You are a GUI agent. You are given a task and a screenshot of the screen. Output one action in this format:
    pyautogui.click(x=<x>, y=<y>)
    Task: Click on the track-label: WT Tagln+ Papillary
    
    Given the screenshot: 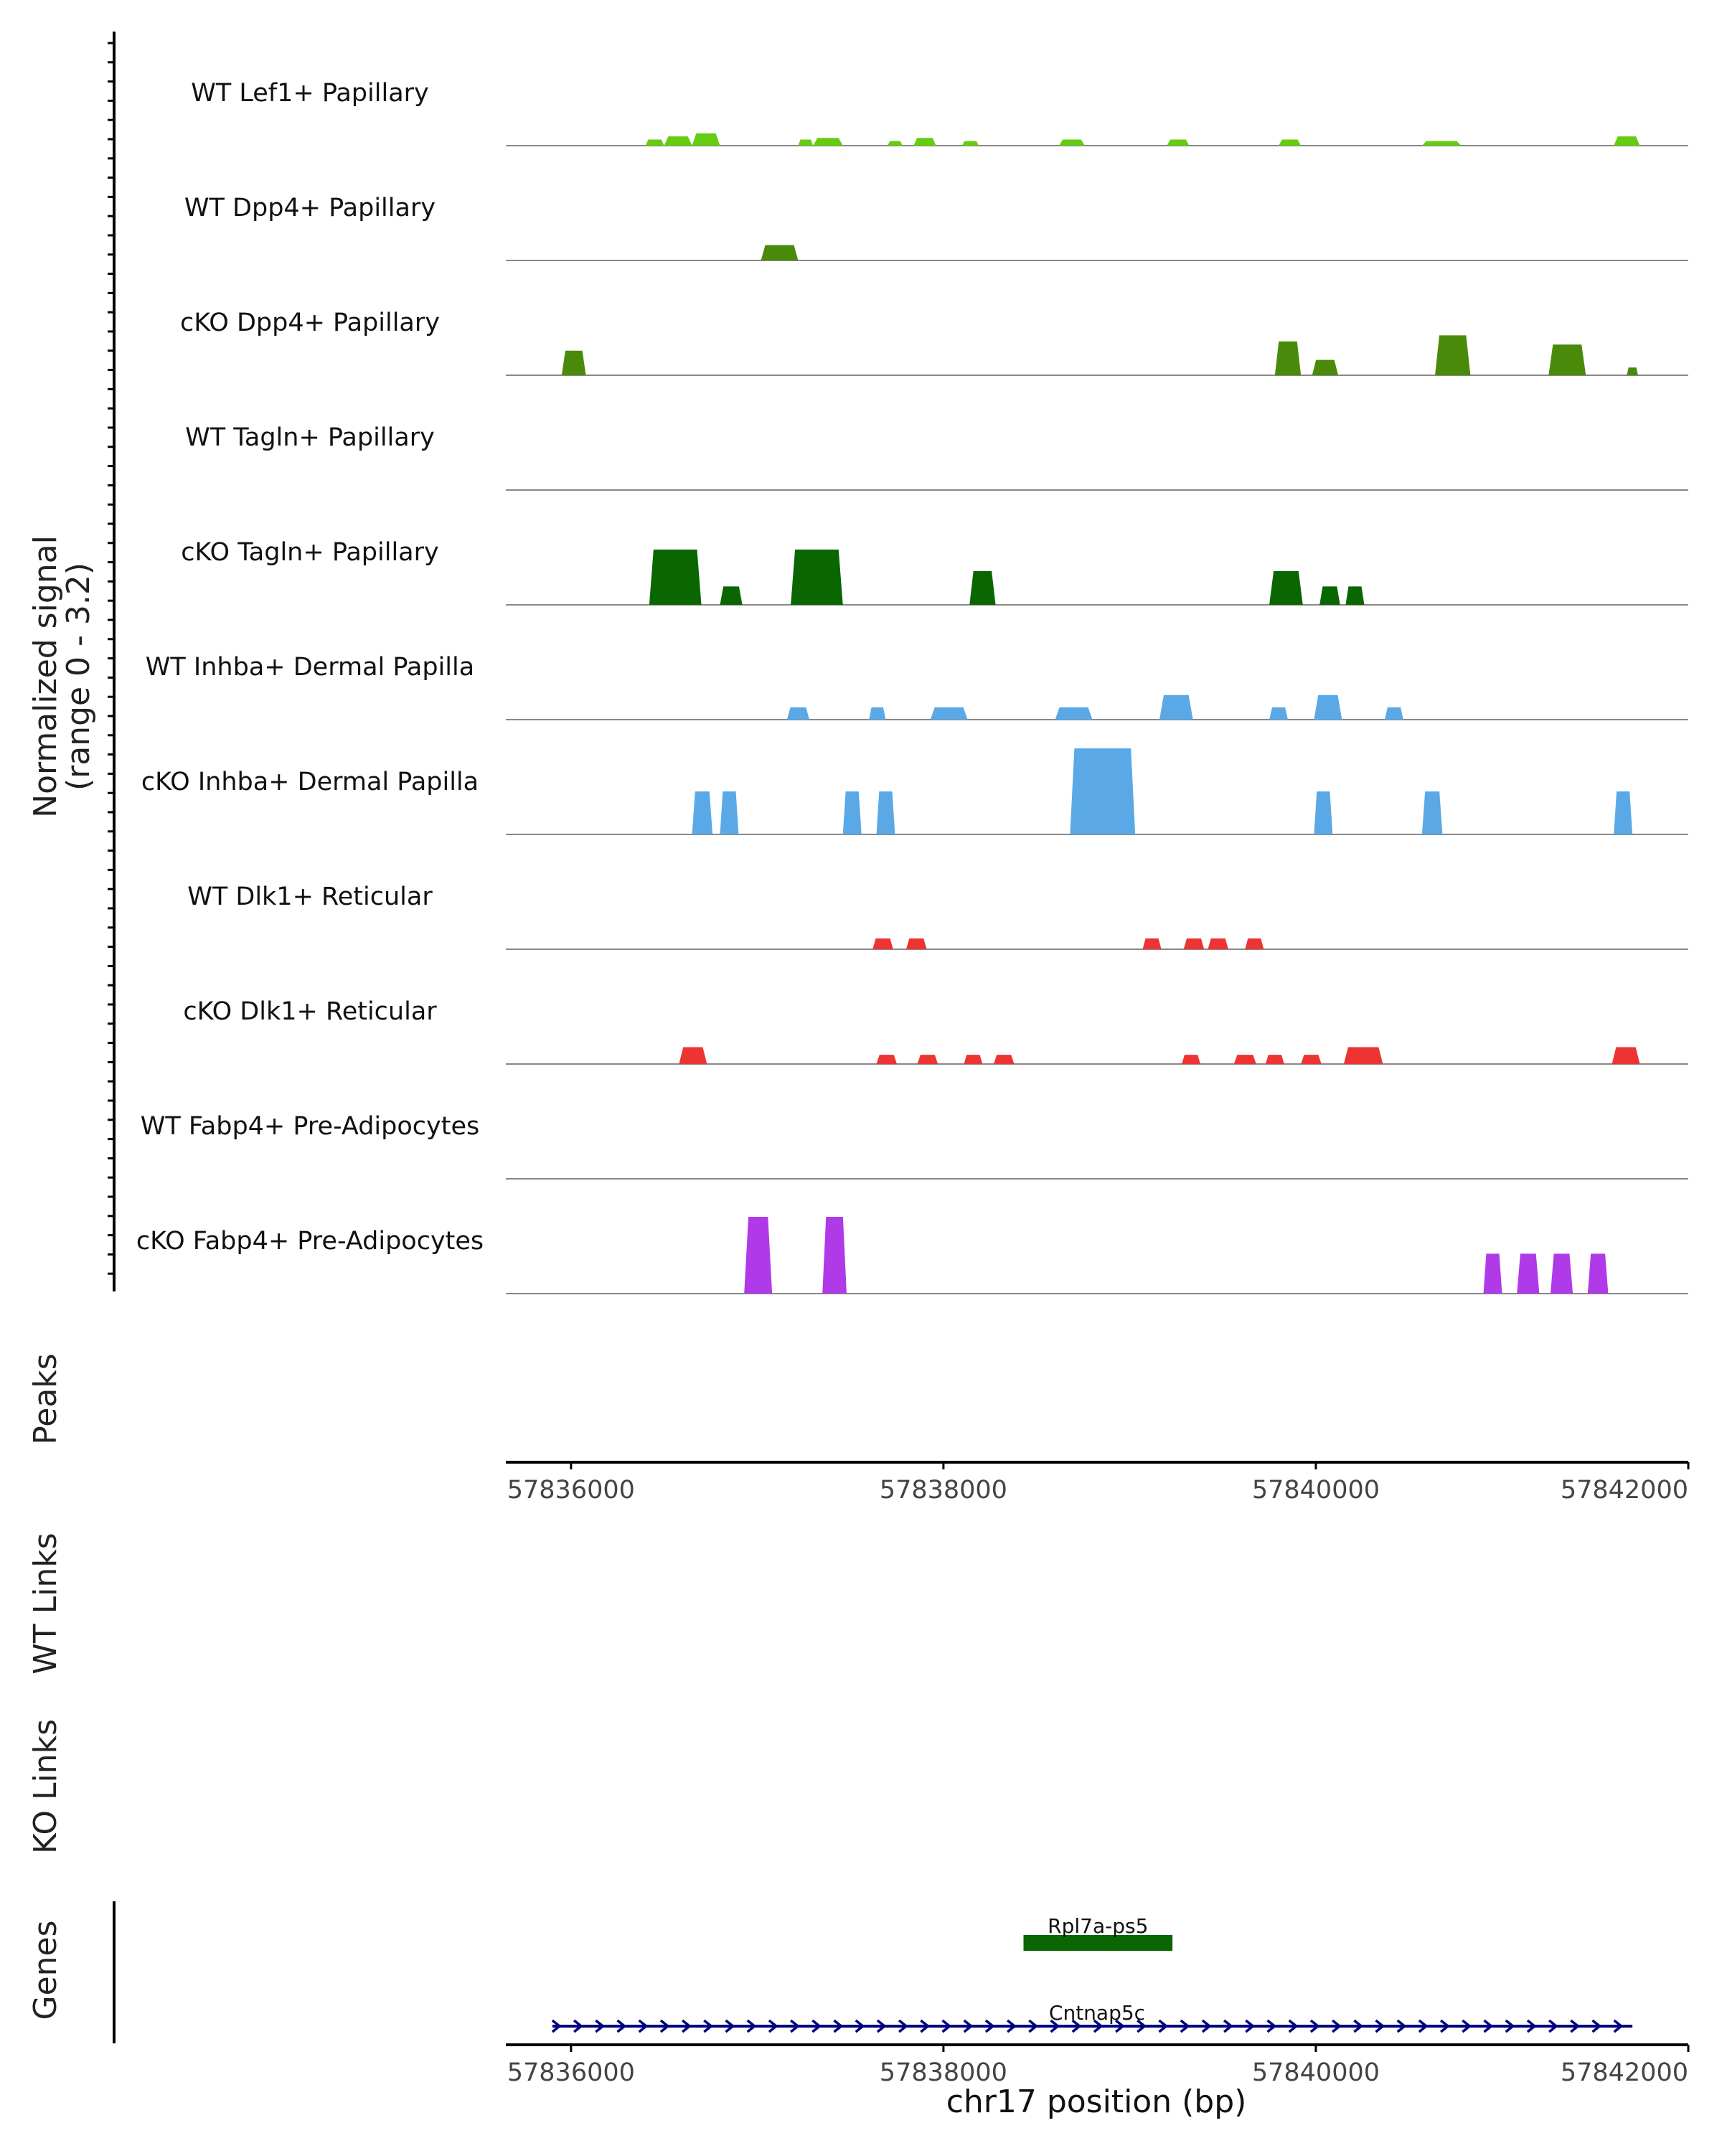 What is the action you would take?
    pyautogui.click(x=310, y=438)
    